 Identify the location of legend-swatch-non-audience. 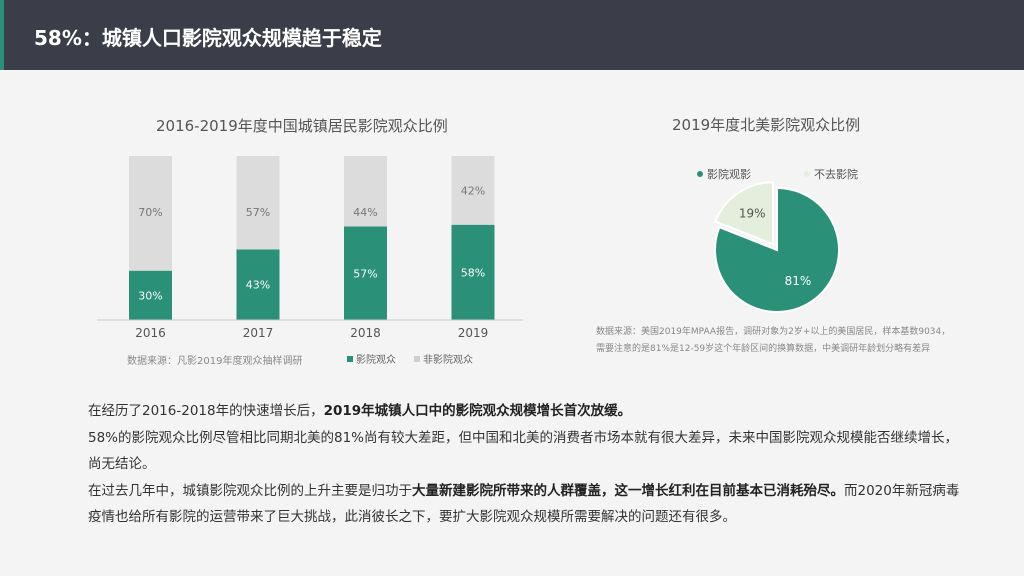
(417, 359).